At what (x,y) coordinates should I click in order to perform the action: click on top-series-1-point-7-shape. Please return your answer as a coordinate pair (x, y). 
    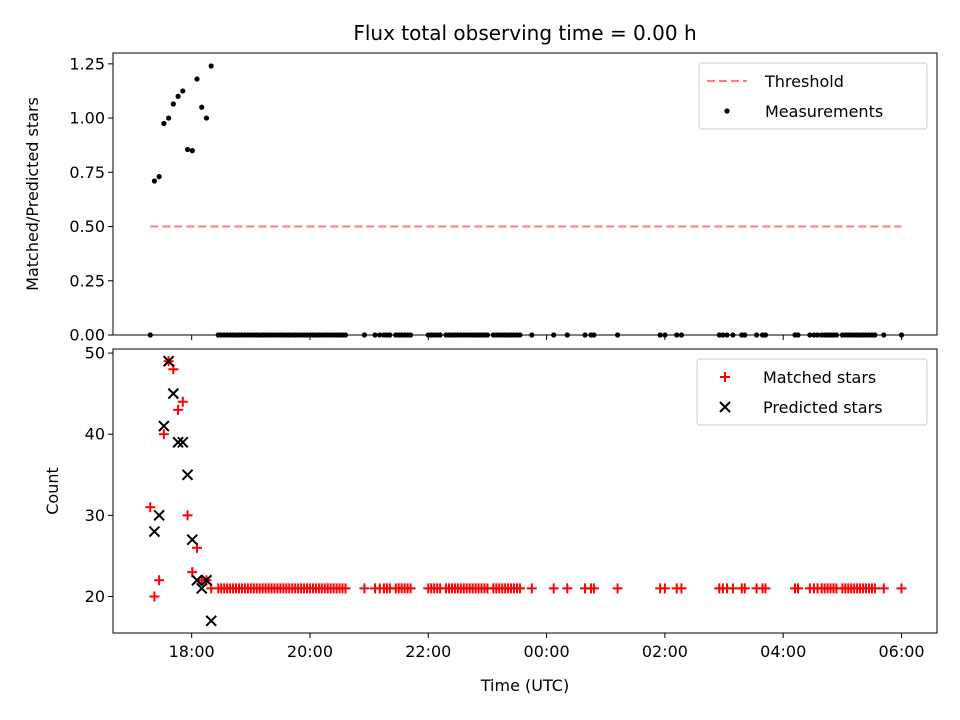
    Looking at the image, I should click on (183, 91).